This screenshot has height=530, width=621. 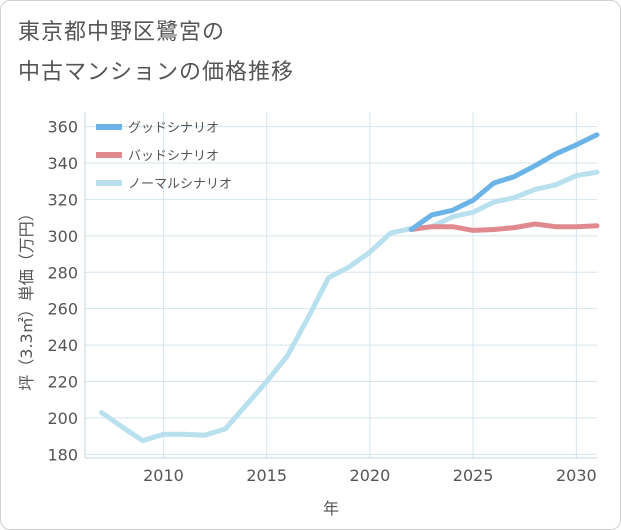 What do you see at coordinates (180, 184) in the screenshot?
I see `legend-label-2: ノーマルシナリオ` at bounding box center [180, 184].